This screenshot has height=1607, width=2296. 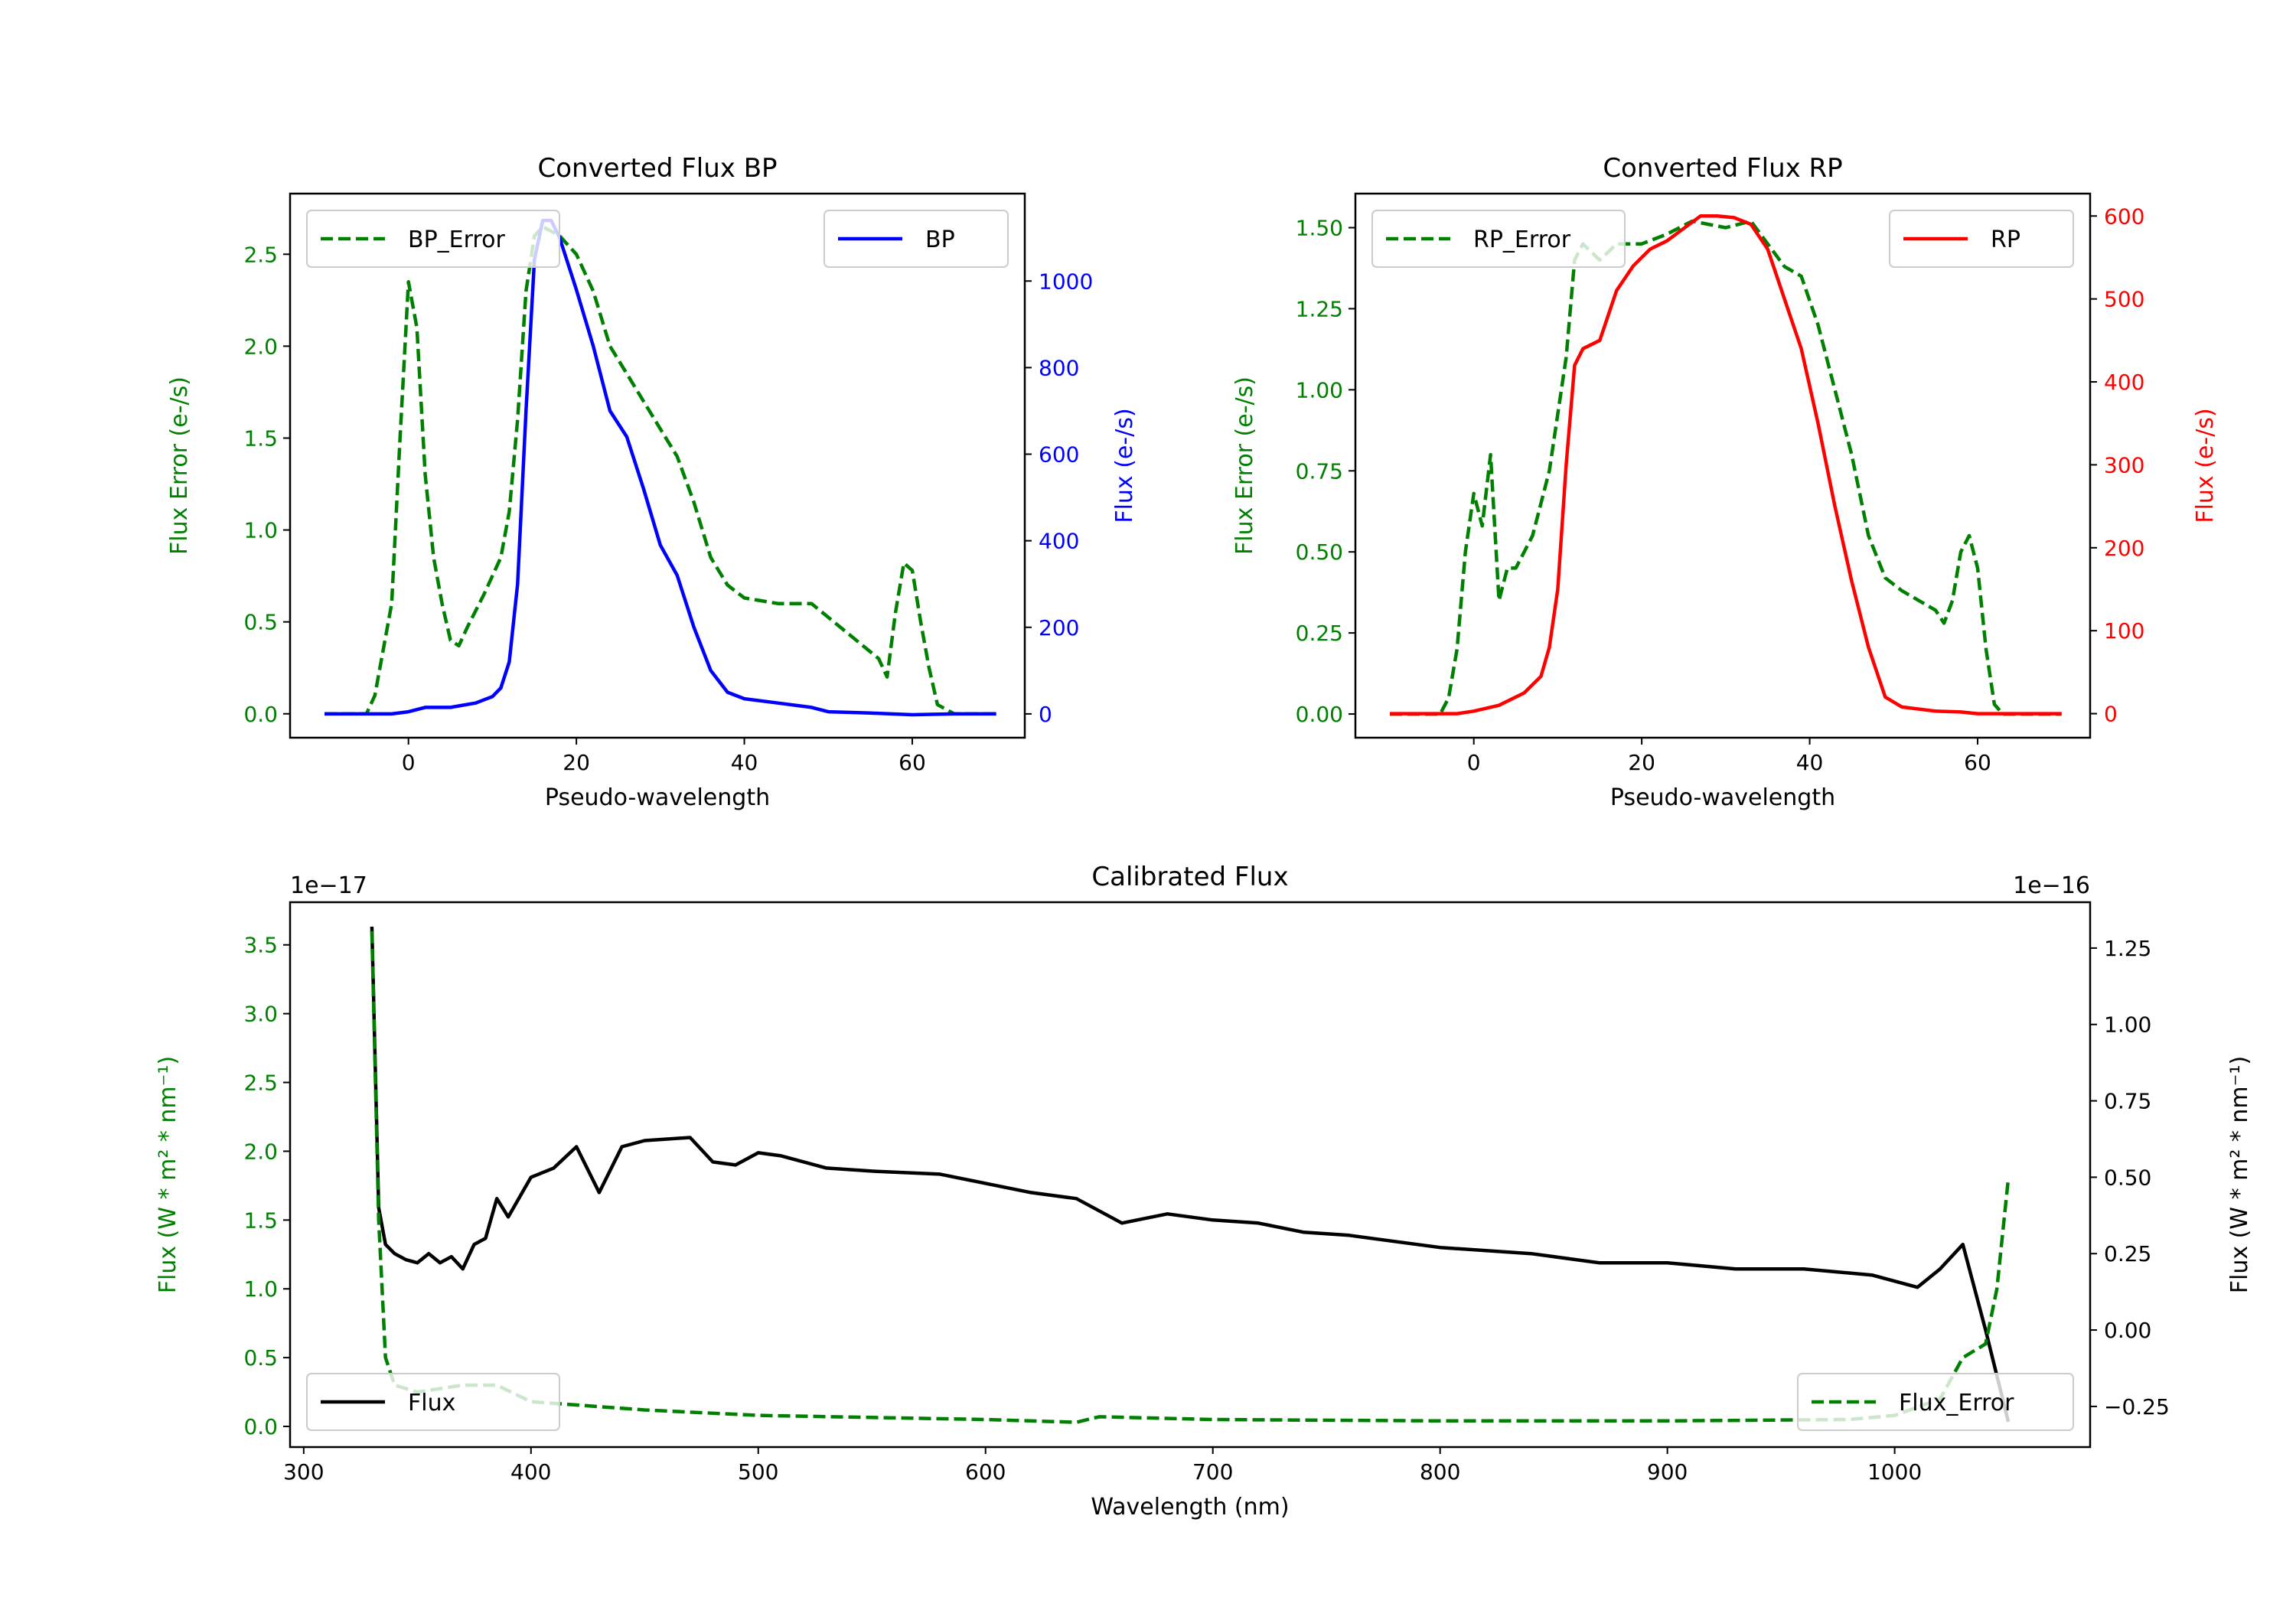 What do you see at coordinates (2124, 465) in the screenshot?
I see `y-right-tick-label: 300` at bounding box center [2124, 465].